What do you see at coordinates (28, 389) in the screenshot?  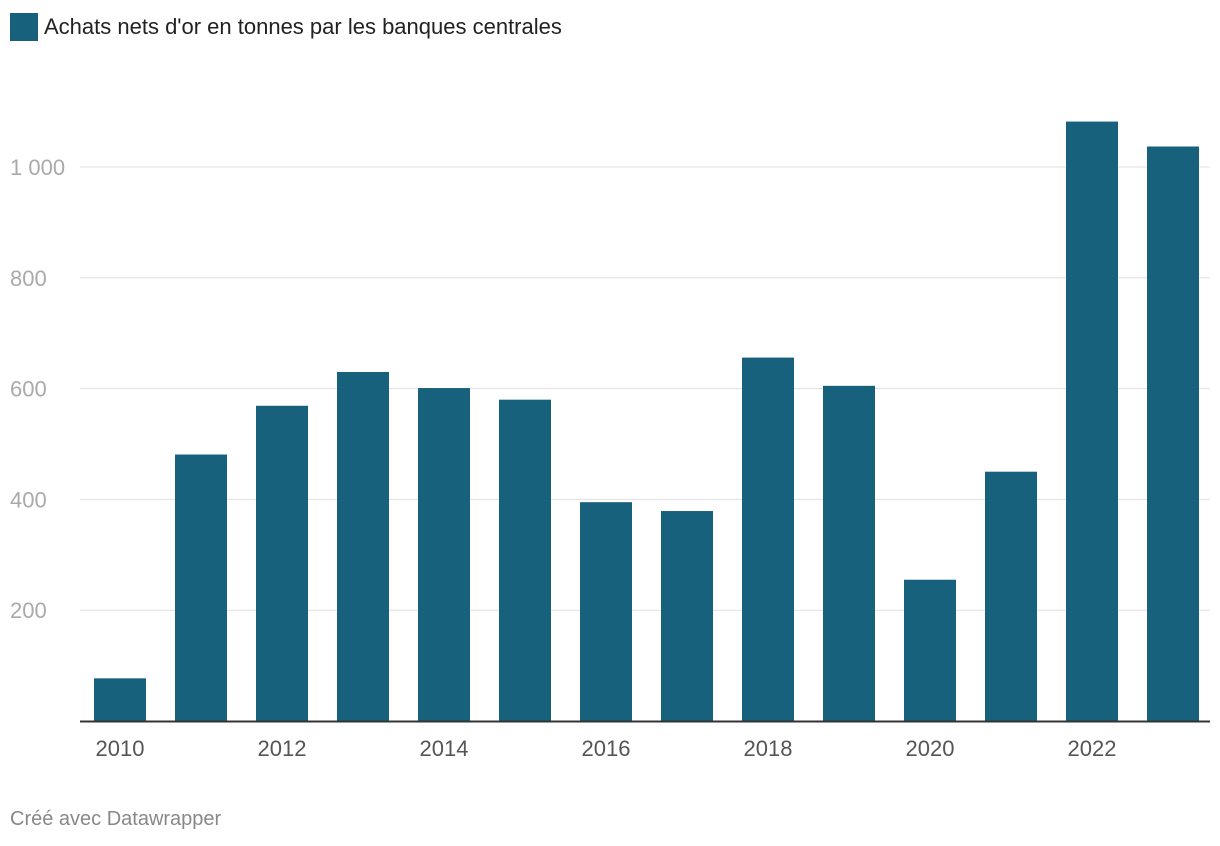 I see `y-tick-label: 600` at bounding box center [28, 389].